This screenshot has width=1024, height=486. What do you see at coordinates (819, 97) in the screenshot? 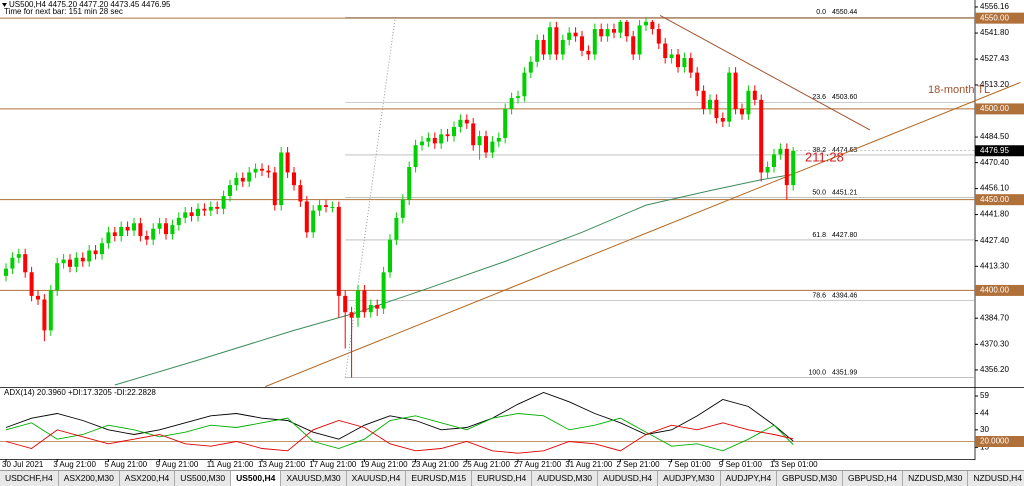
I see `fib-ratio: 23.6` at bounding box center [819, 97].